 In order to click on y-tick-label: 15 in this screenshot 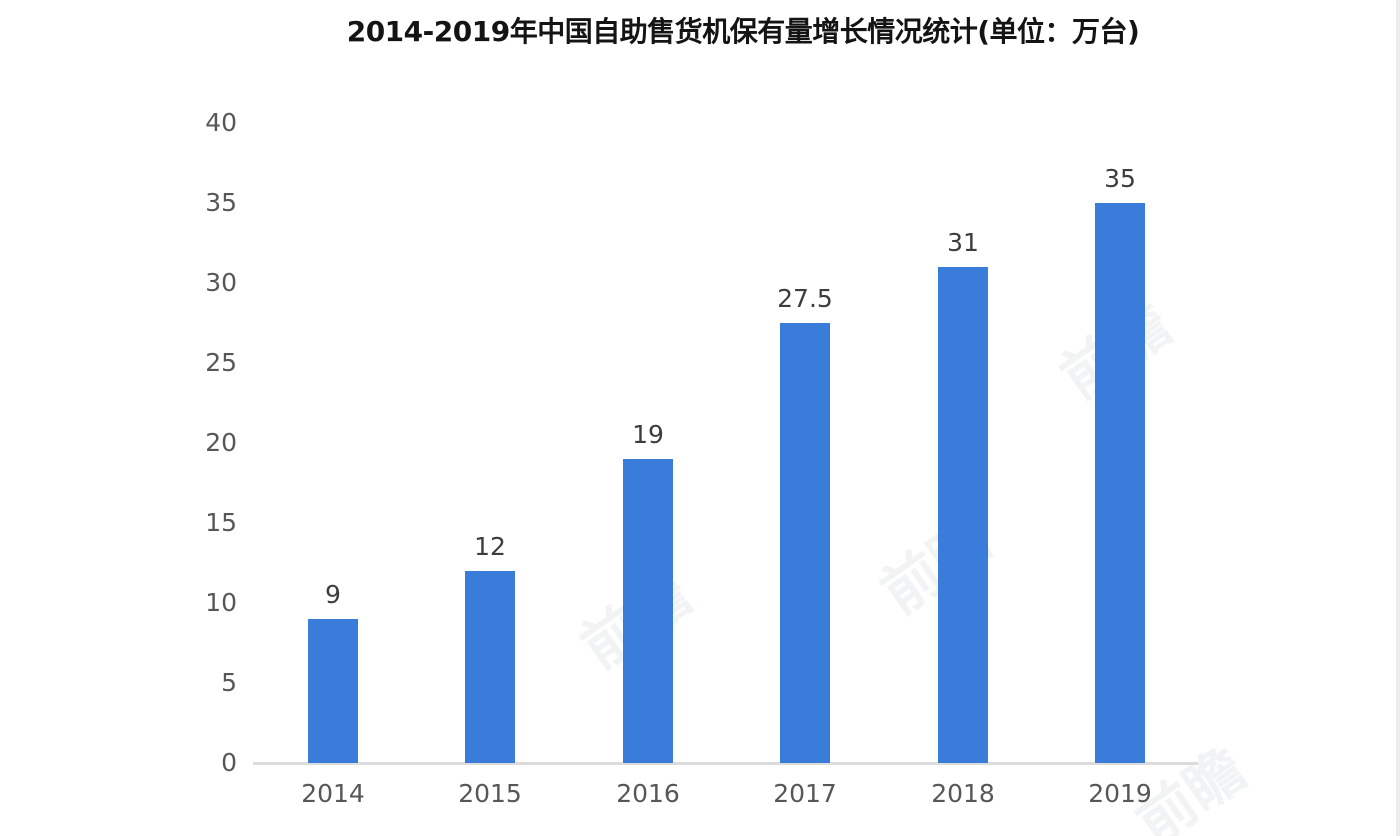, I will do `click(221, 522)`.